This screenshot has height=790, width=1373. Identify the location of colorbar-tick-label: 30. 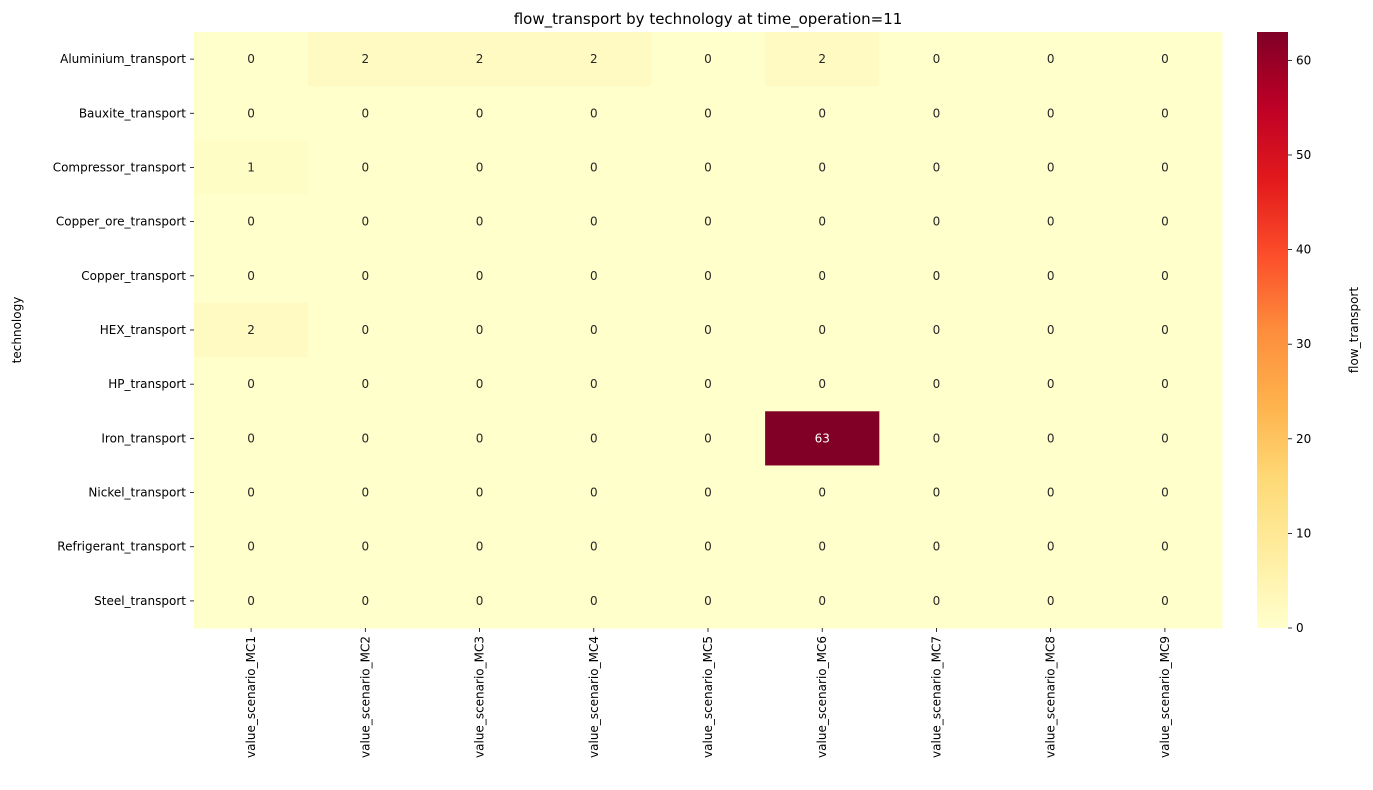
(1303, 344).